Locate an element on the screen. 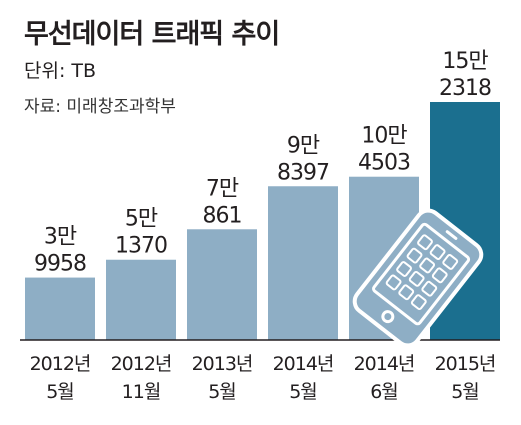  value-label-3: 9만 8397 is located at coordinates (303, 159).